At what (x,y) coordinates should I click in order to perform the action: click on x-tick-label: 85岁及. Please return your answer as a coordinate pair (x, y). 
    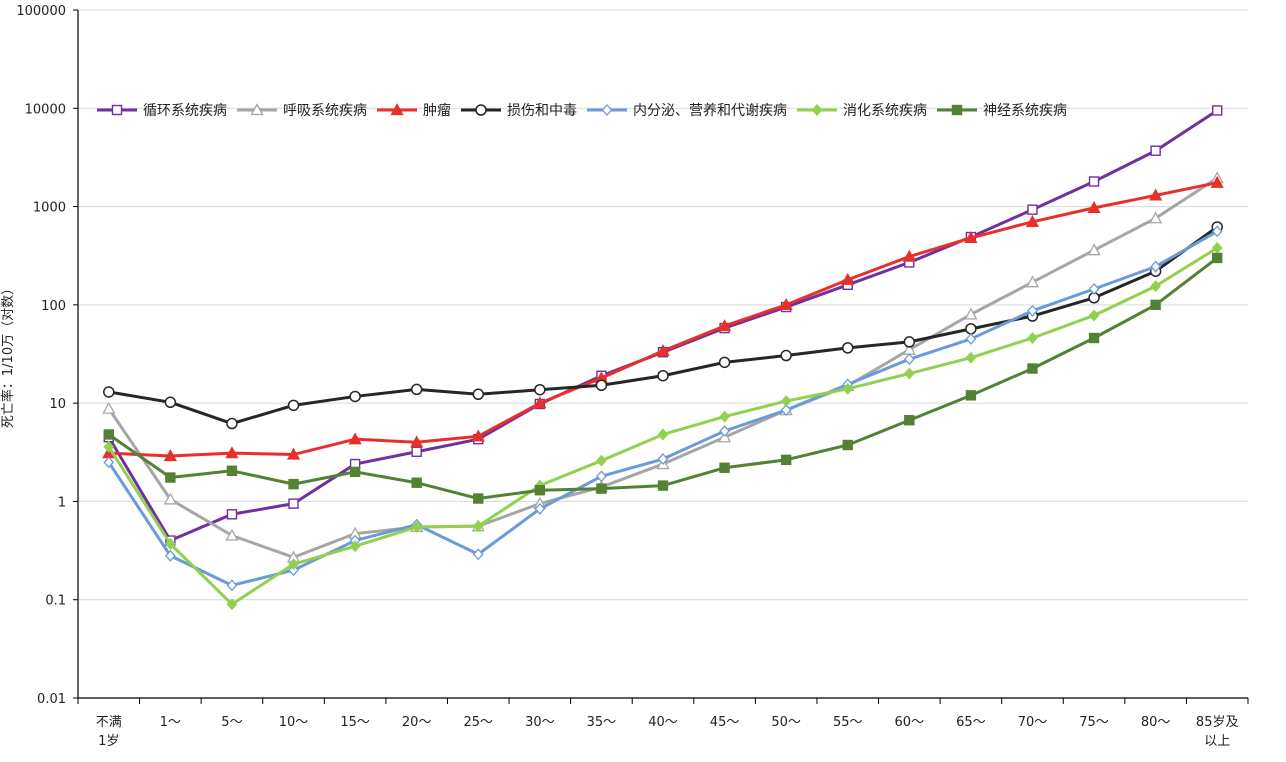
    Looking at the image, I should click on (1217, 722).